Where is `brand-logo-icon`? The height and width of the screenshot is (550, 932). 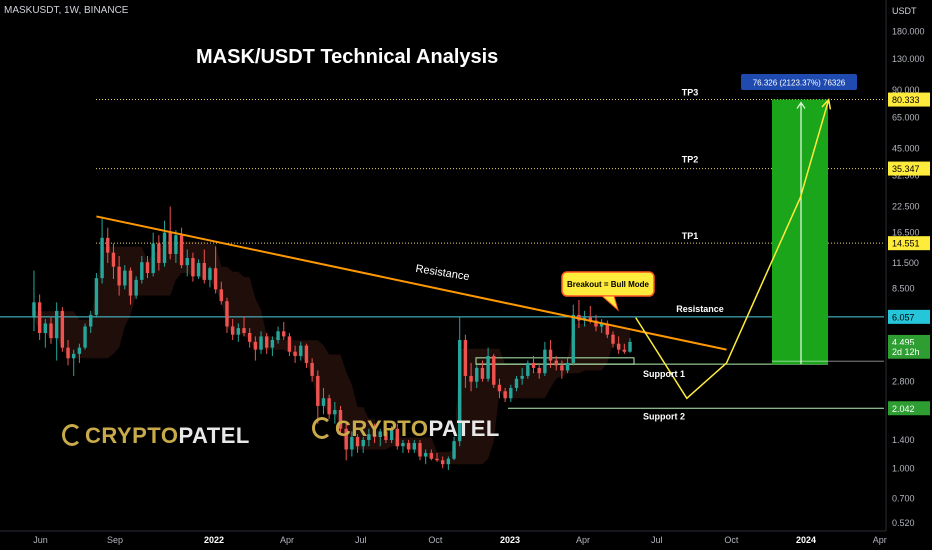
brand-logo-icon is located at coordinates (72, 435).